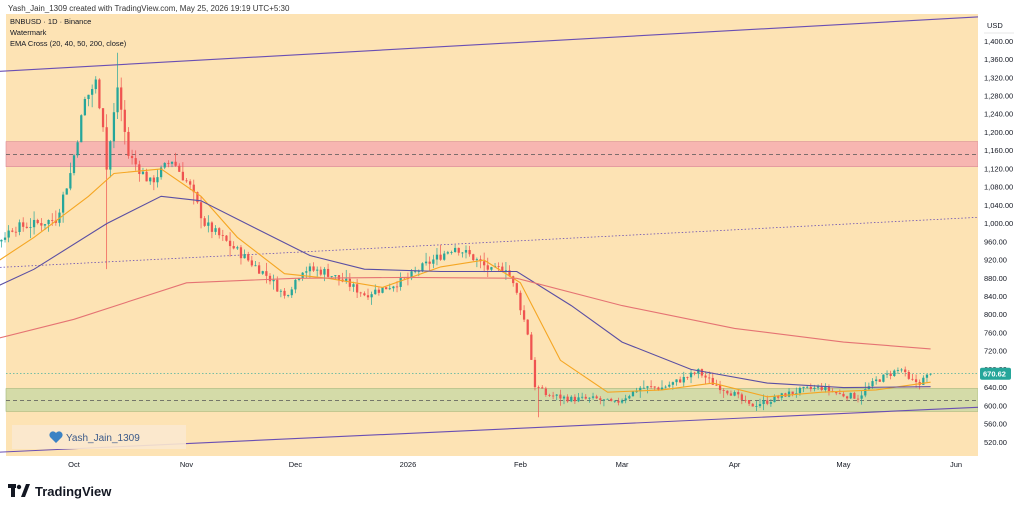 The height and width of the screenshot is (508, 1024). What do you see at coordinates (59, 491) in the screenshot?
I see `tradingview-brand: TradingView` at bounding box center [59, 491].